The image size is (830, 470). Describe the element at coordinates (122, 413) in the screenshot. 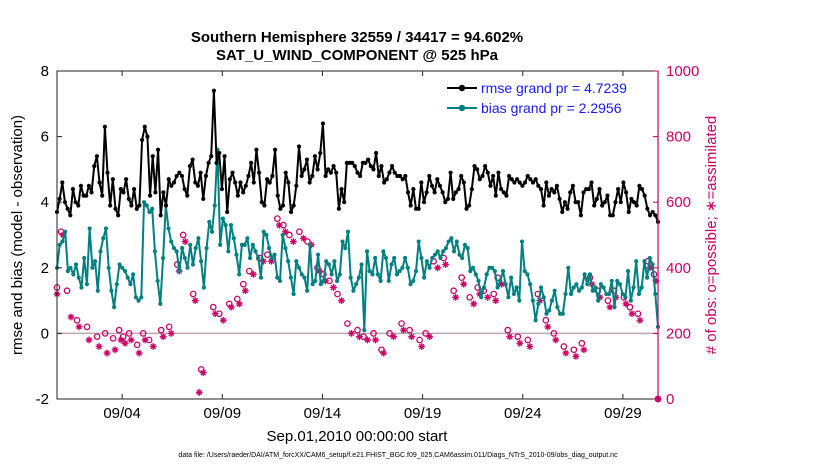

I see `x-tick-label: 09/04` at that location.